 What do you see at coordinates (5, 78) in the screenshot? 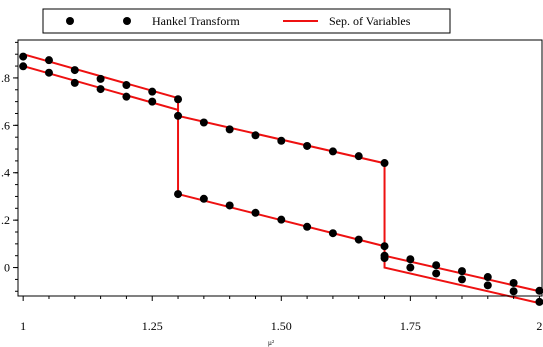
I see `y-tick-label: .8` at bounding box center [5, 78].